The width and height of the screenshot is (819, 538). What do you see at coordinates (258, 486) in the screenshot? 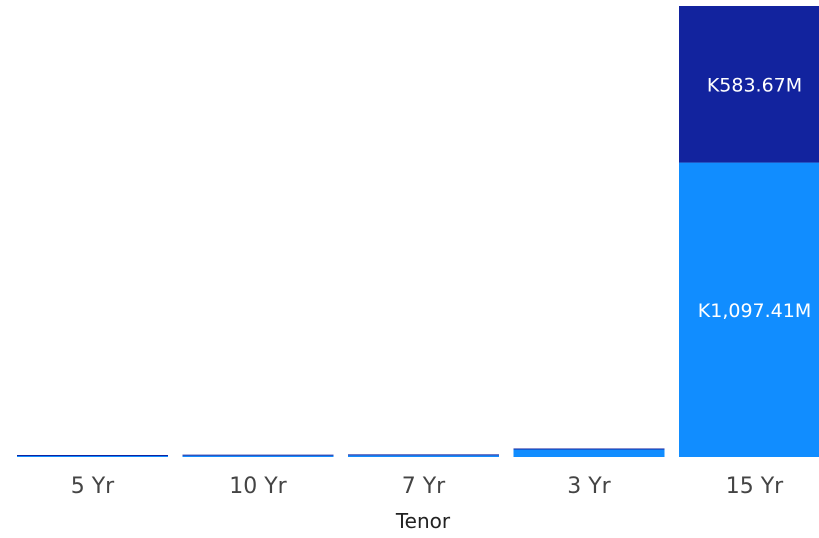
I see `x-tick-label-2: 10 Yr` at bounding box center [258, 486].